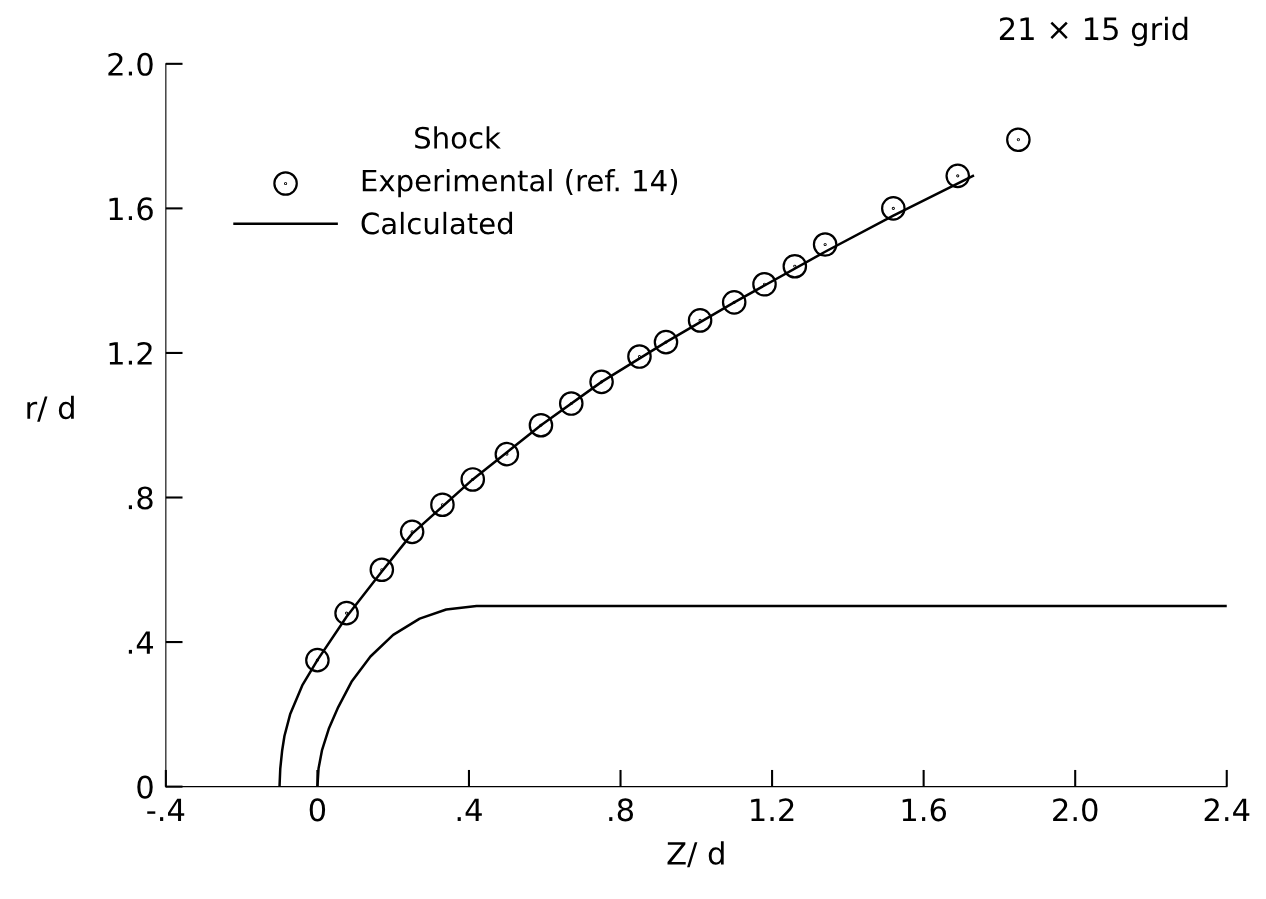  I want to click on x-tick-label: 1.2, so click(772, 809).